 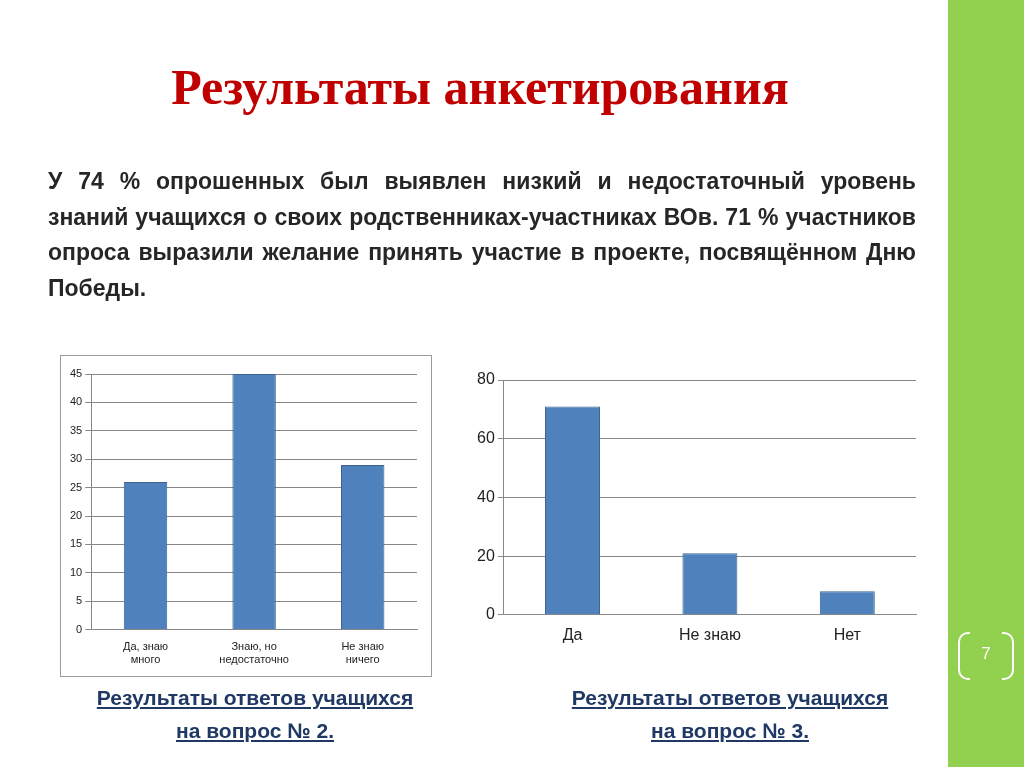 I want to click on y-tick-label: 35, so click(x=76, y=429).